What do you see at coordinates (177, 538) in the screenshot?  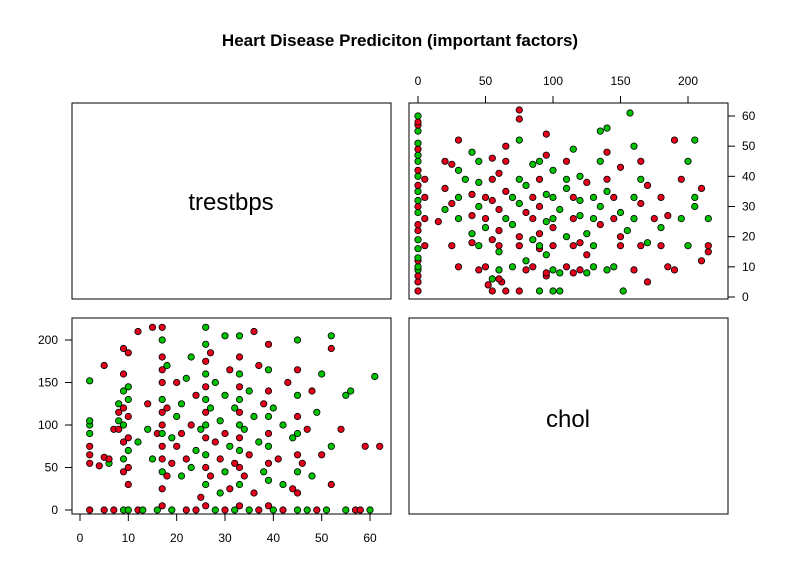 I see `tick-label: 20` at bounding box center [177, 538].